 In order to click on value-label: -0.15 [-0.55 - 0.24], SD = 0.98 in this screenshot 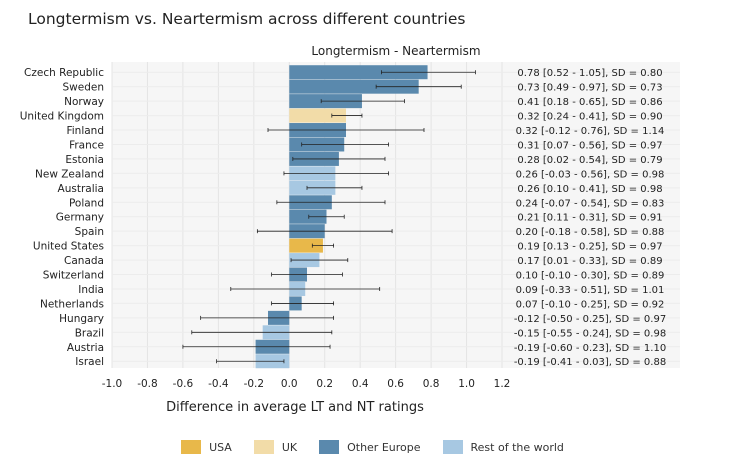, I will do `click(590, 333)`.